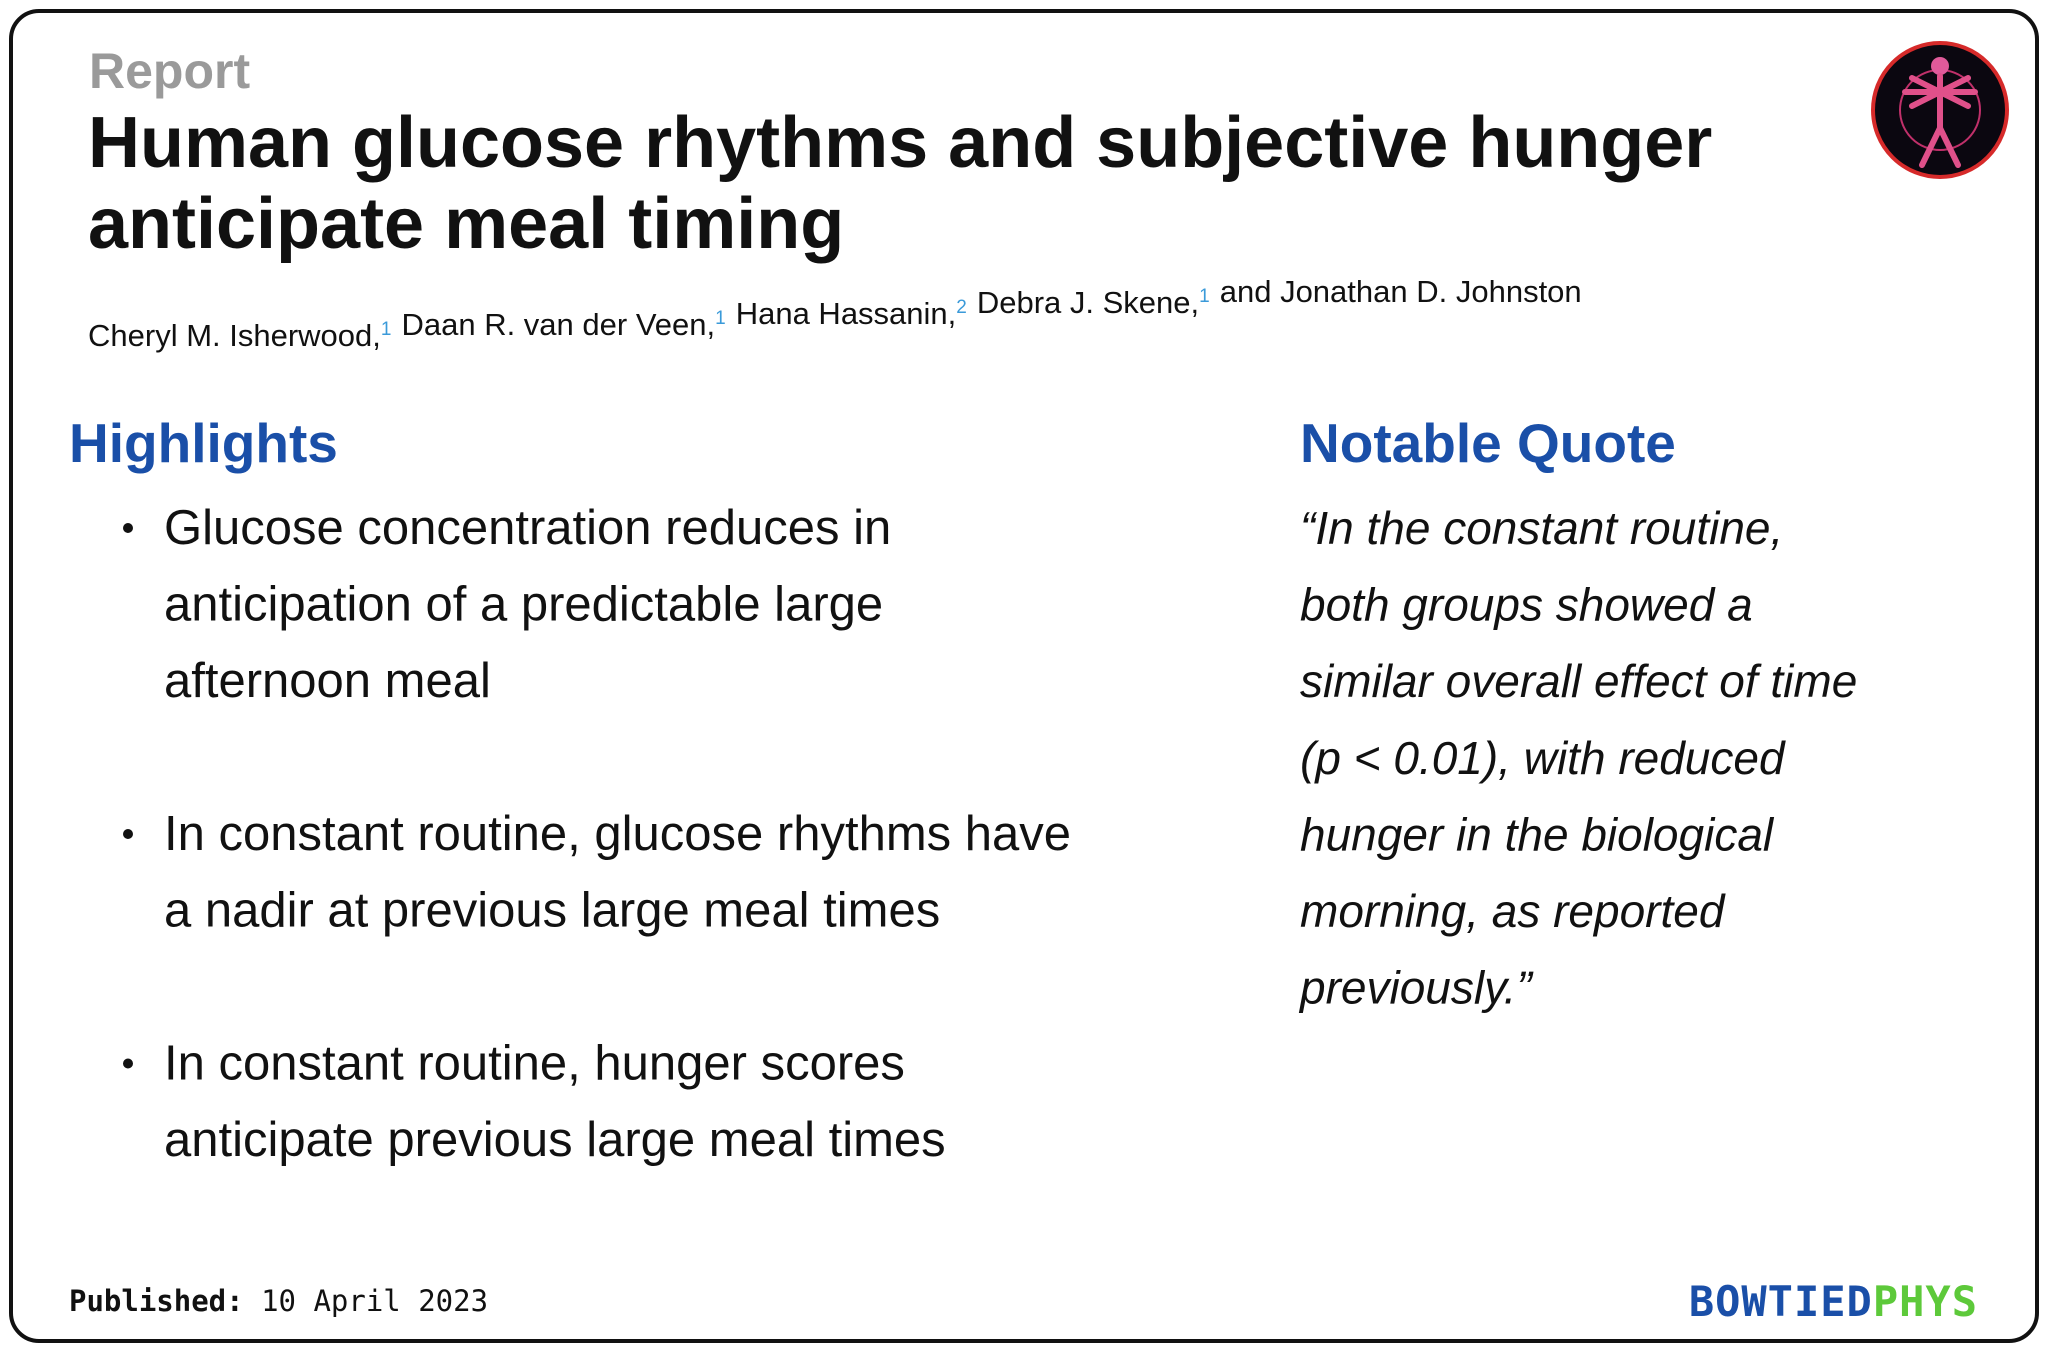 This screenshot has width=2048, height=1352. Describe the element at coordinates (1537, 834) in the screenshot. I see `quote-line: hunger in the biological` at that location.